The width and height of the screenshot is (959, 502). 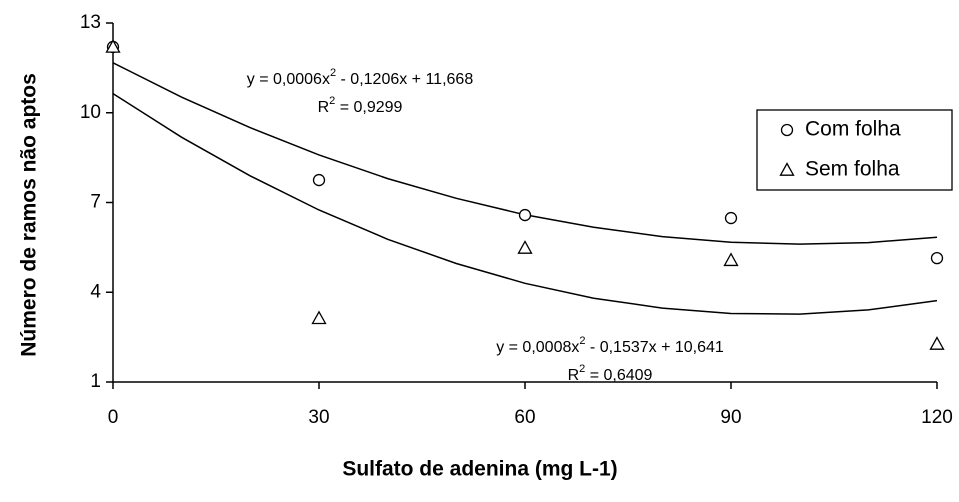 What do you see at coordinates (852, 169) in the screenshot?
I see `legend-label: Sem folha` at bounding box center [852, 169].